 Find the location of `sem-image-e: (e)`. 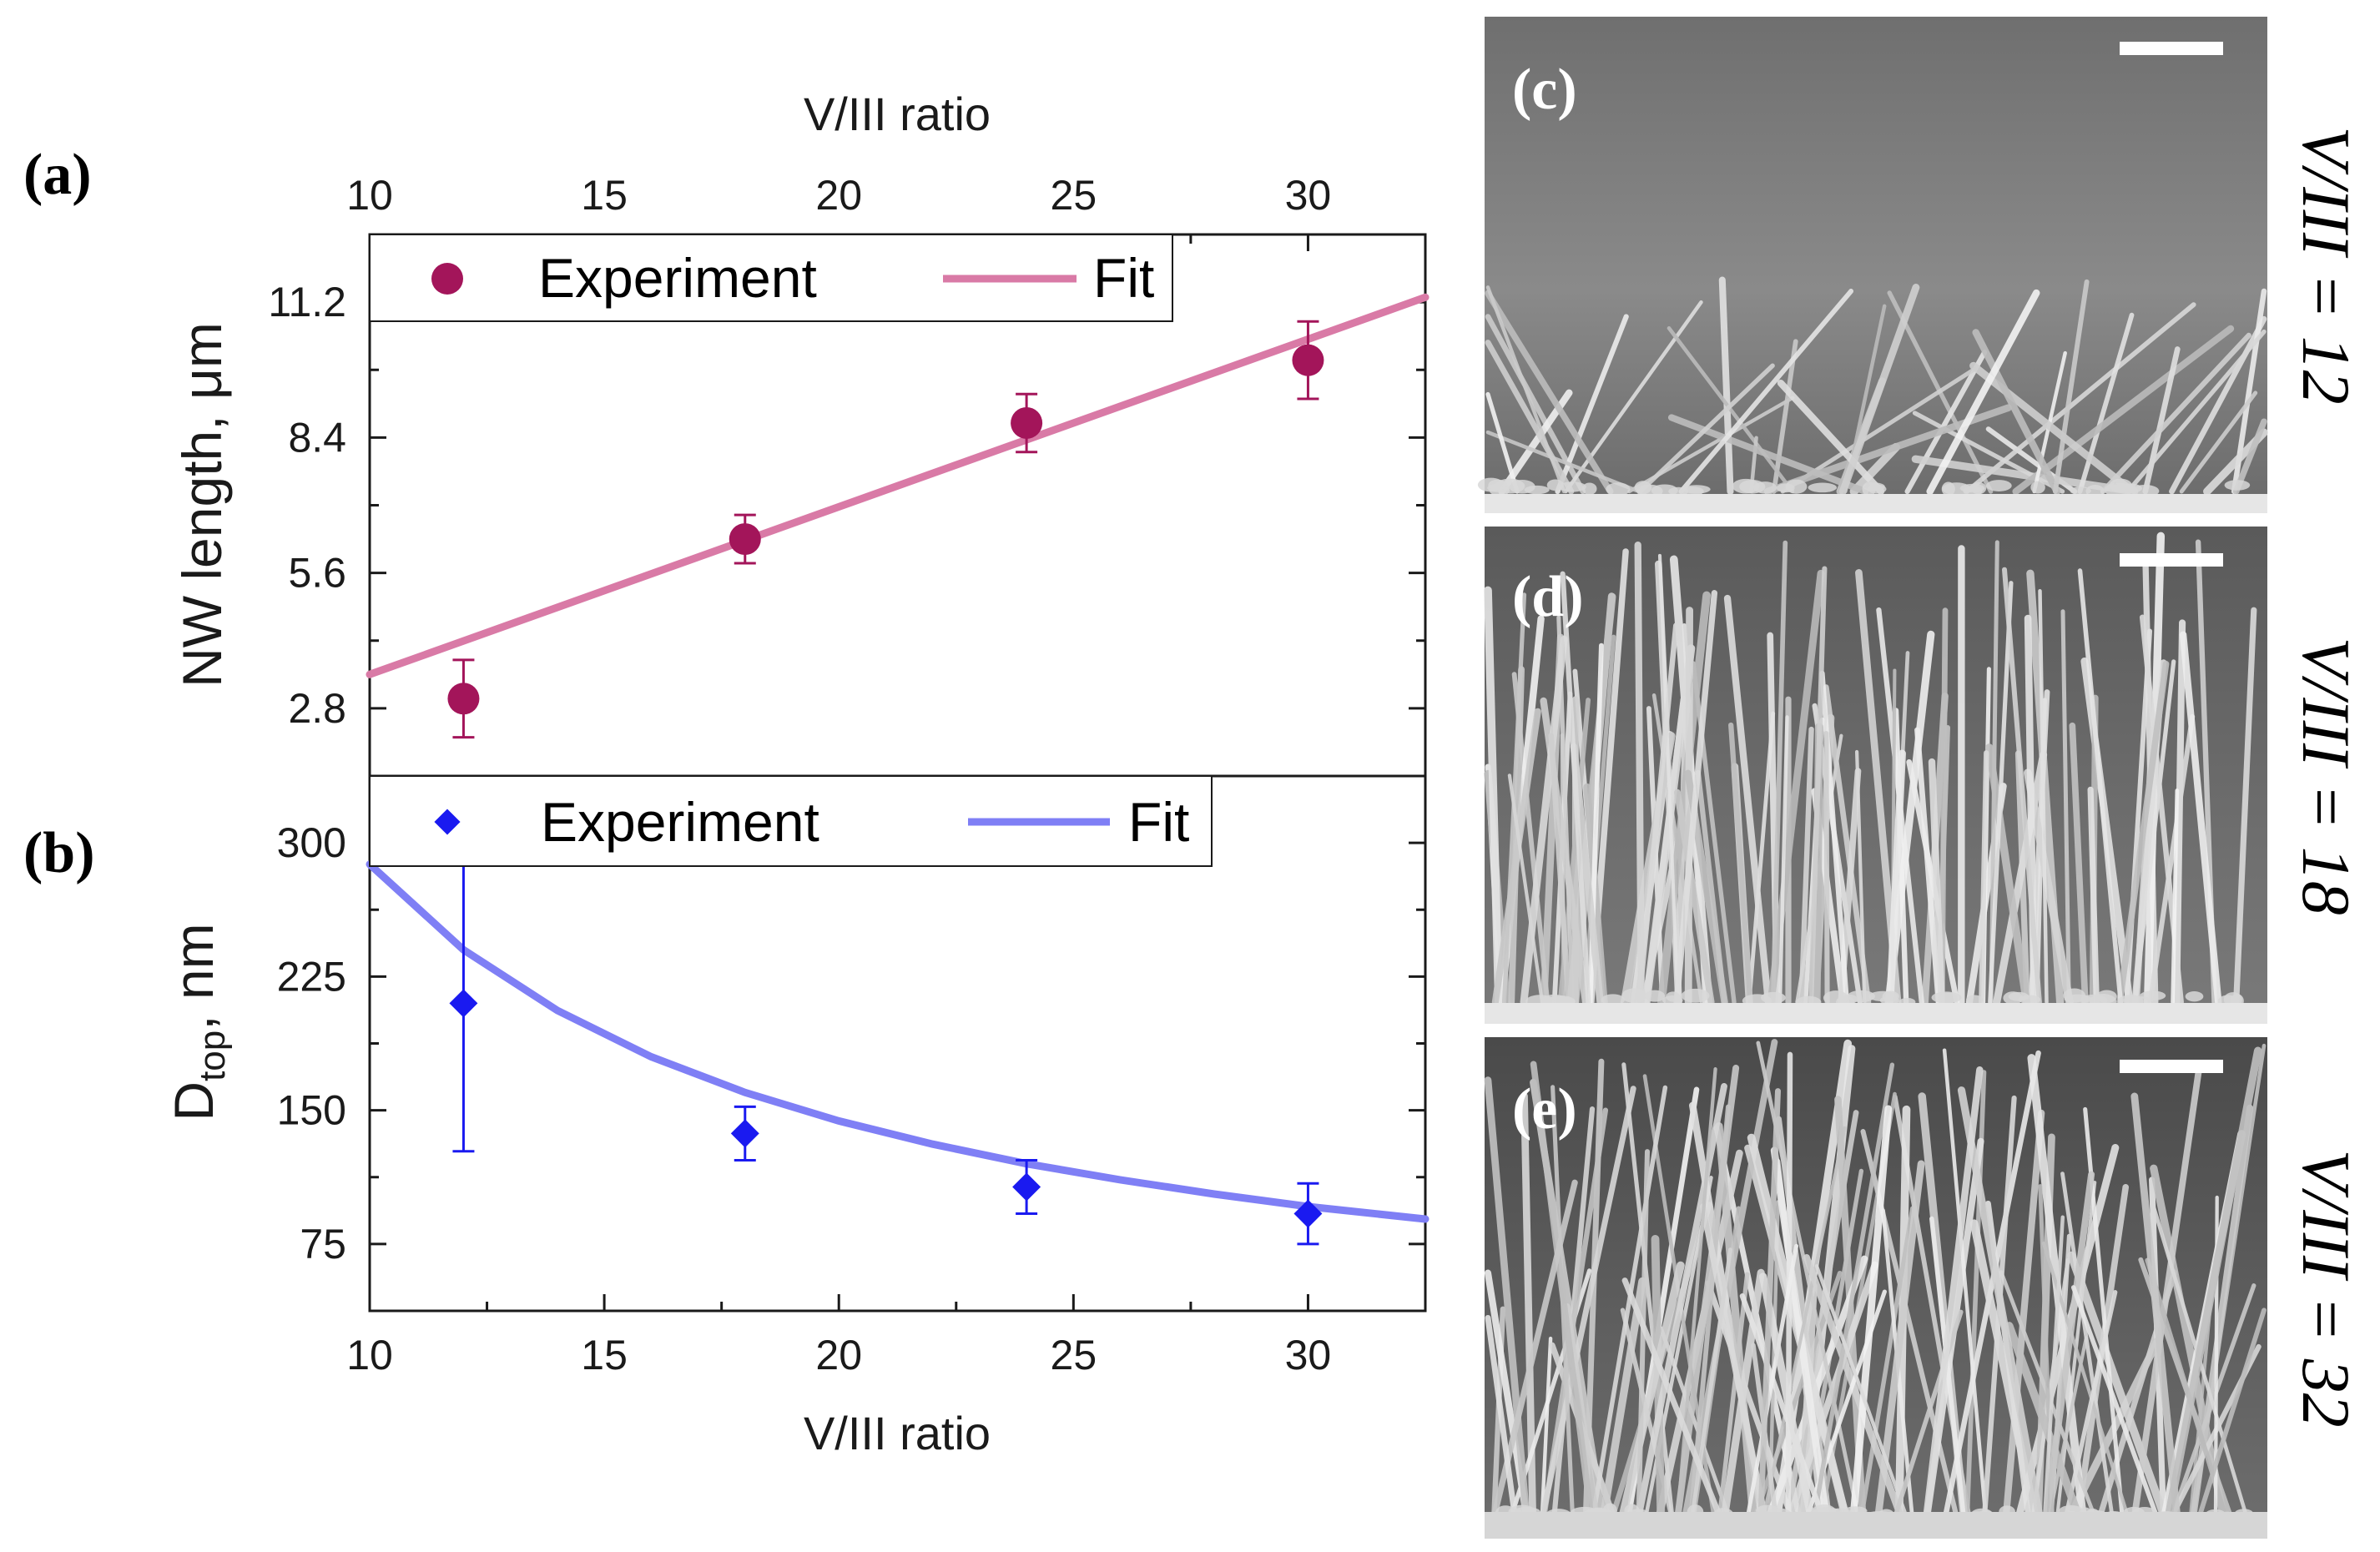

sem-image-e: (e) is located at coordinates (1875, 1288).